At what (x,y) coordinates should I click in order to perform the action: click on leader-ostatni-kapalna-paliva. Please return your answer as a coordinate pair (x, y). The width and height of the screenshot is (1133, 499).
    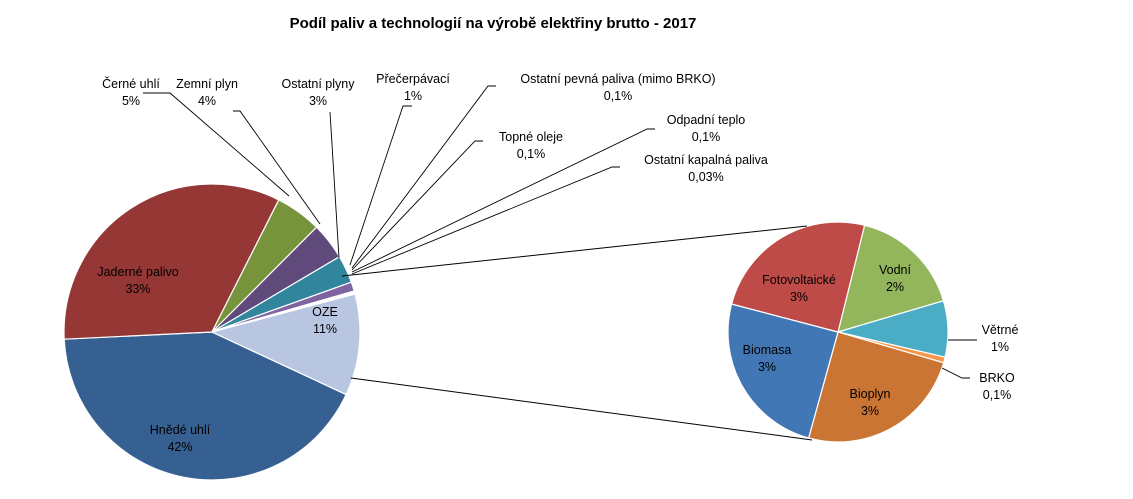
    Looking at the image, I should click on (485, 220).